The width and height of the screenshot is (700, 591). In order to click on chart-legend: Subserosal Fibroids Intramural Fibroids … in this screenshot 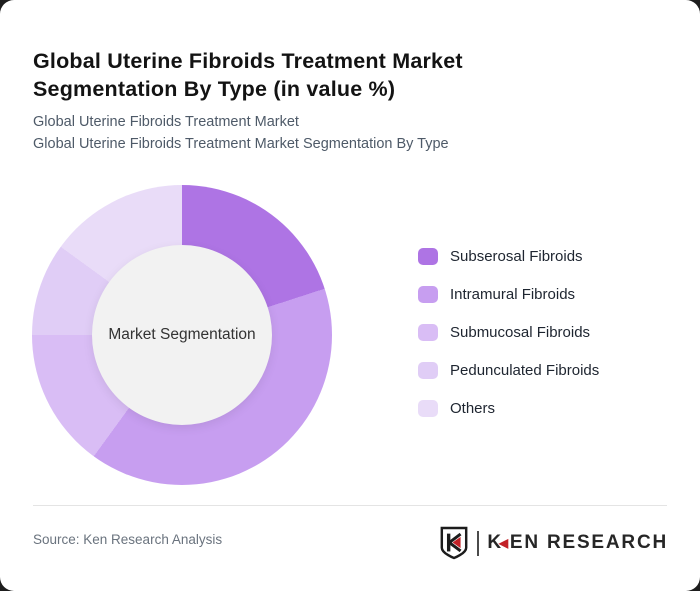, I will do `click(508, 332)`.